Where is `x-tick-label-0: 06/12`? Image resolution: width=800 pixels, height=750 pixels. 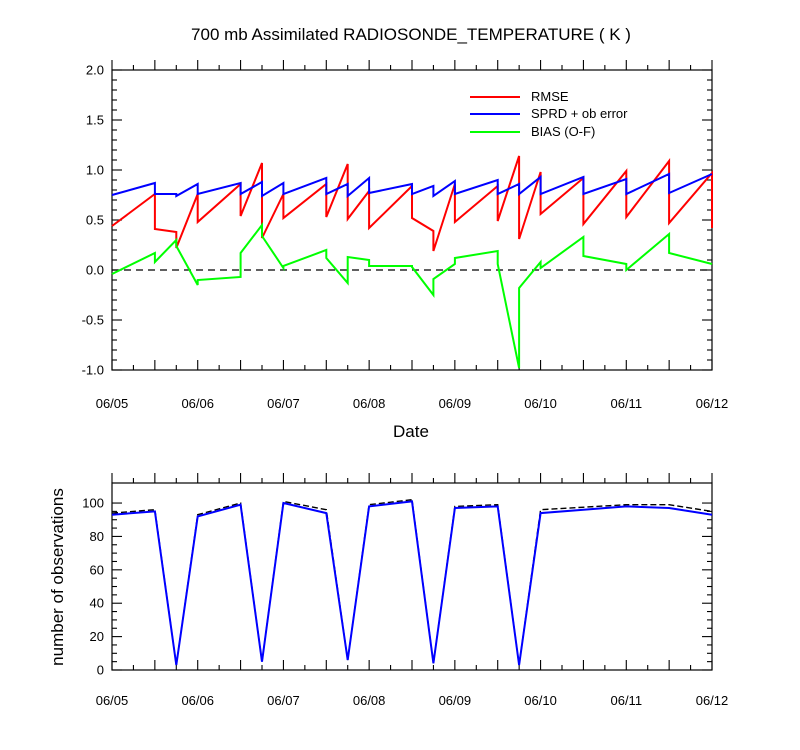 x-tick-label-0: 06/12 is located at coordinates (712, 403).